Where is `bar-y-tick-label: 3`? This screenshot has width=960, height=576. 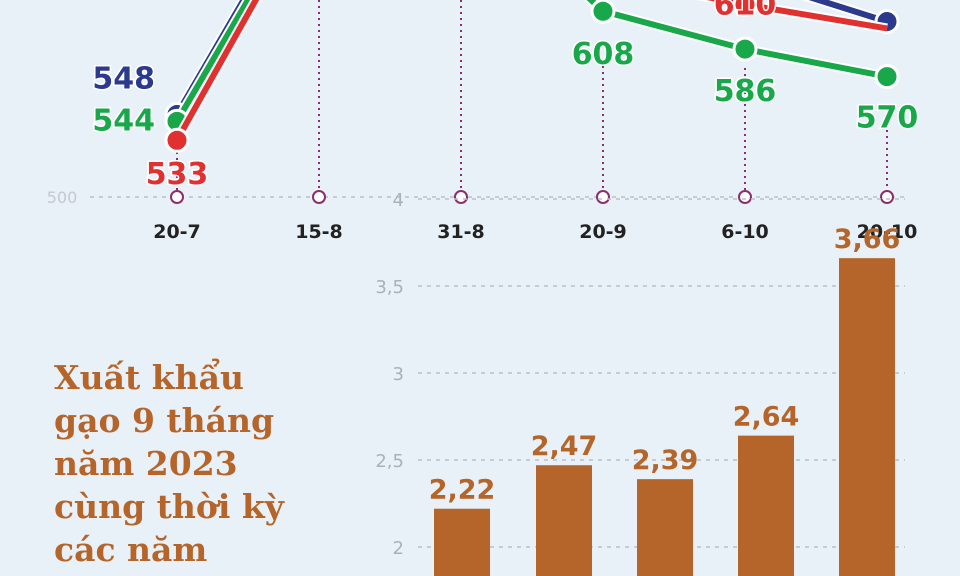
bar-y-tick-label: 3 is located at coordinates (398, 374).